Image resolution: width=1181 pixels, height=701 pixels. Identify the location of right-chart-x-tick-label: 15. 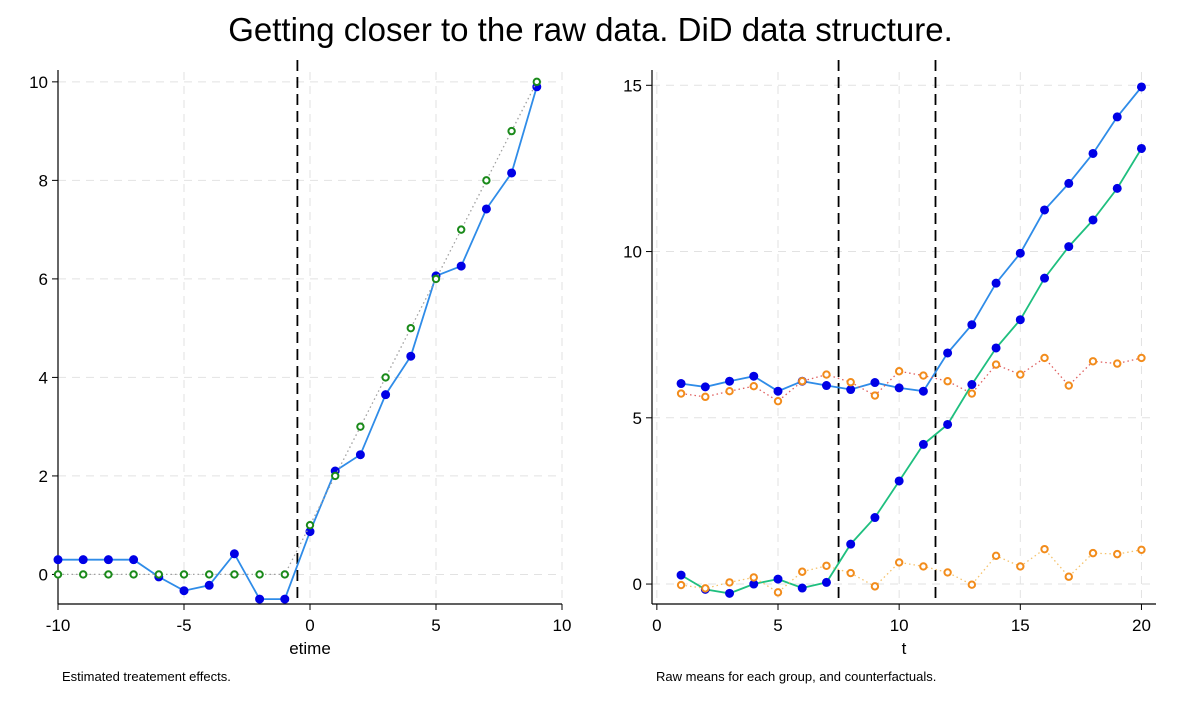
(1020, 625).